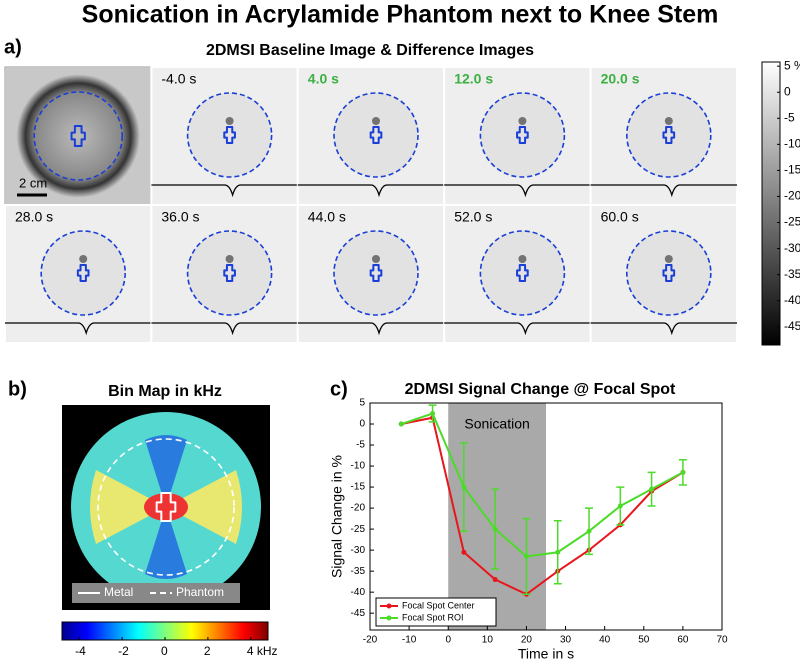 The width and height of the screenshot is (800, 664). Describe the element at coordinates (792, 170) in the screenshot. I see `colorbar-label: -15` at that location.